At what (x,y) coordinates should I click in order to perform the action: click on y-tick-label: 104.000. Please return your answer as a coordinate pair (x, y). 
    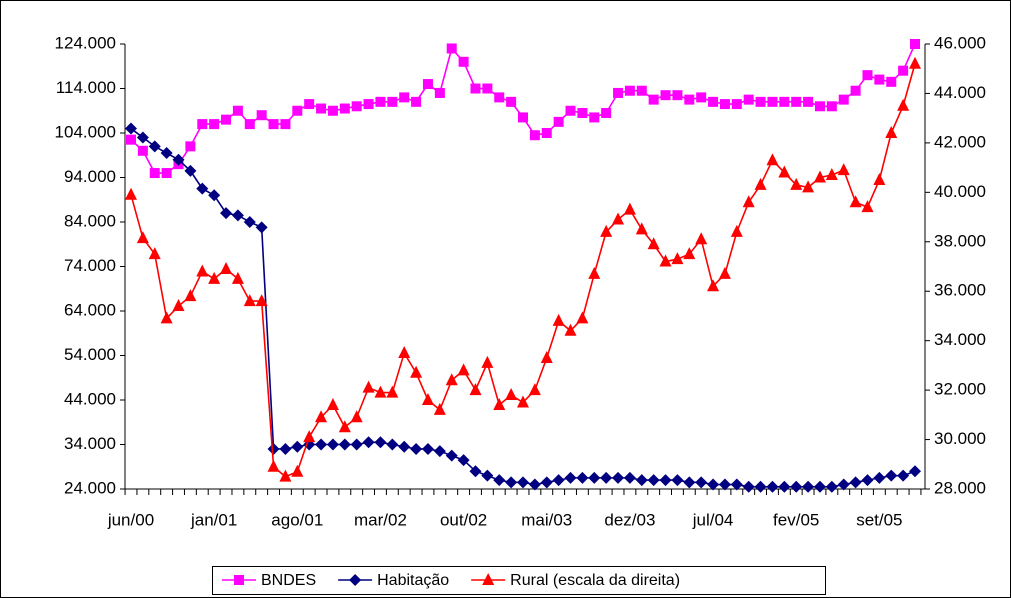
    Looking at the image, I should click on (85, 131).